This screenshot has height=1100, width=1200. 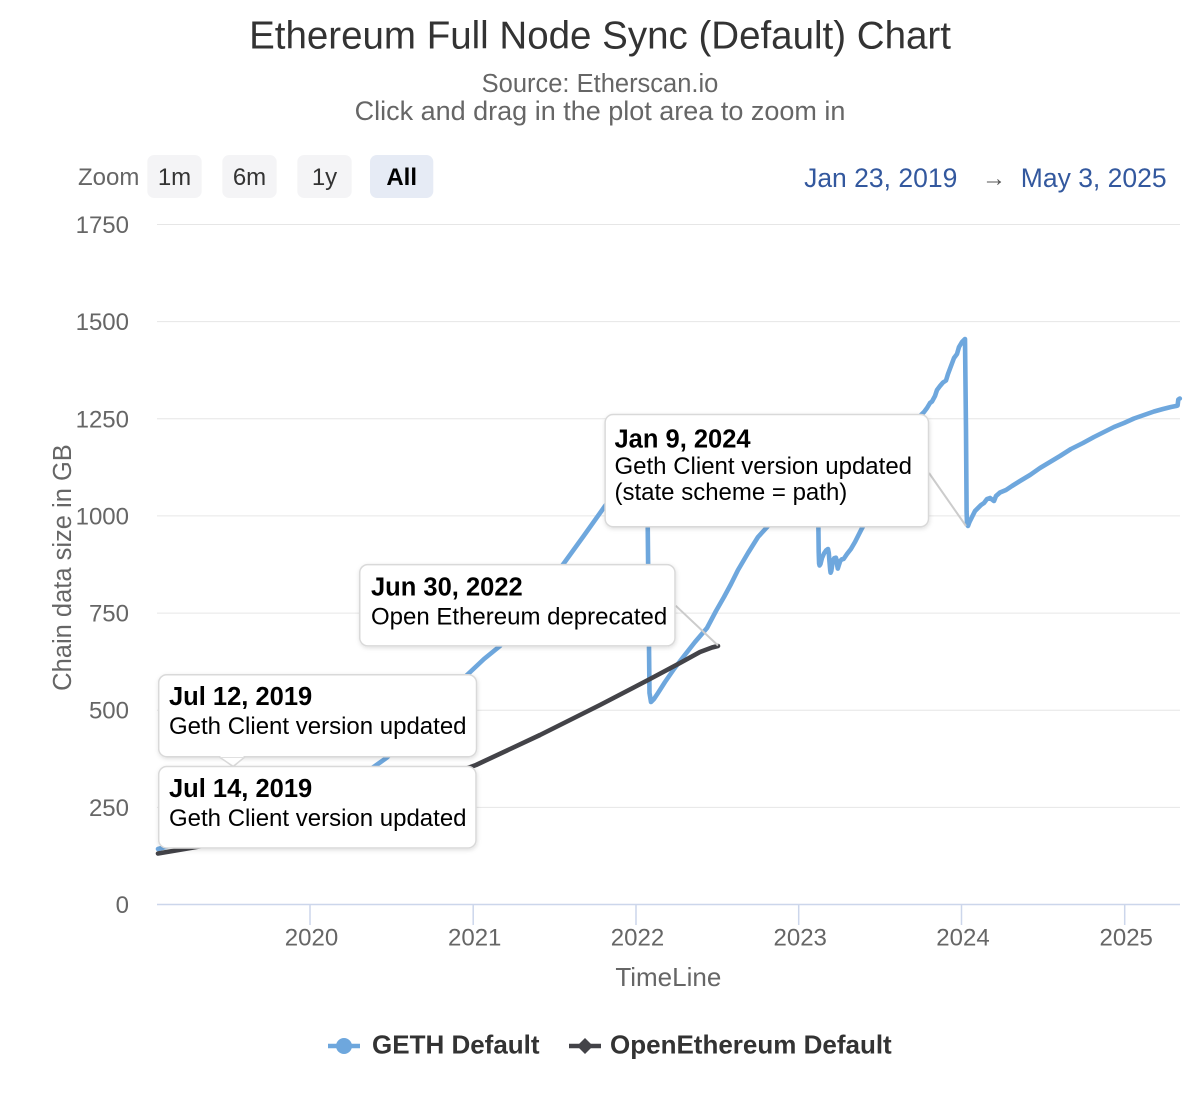 What do you see at coordinates (109, 808) in the screenshot?
I see `svg-text: 250` at bounding box center [109, 808].